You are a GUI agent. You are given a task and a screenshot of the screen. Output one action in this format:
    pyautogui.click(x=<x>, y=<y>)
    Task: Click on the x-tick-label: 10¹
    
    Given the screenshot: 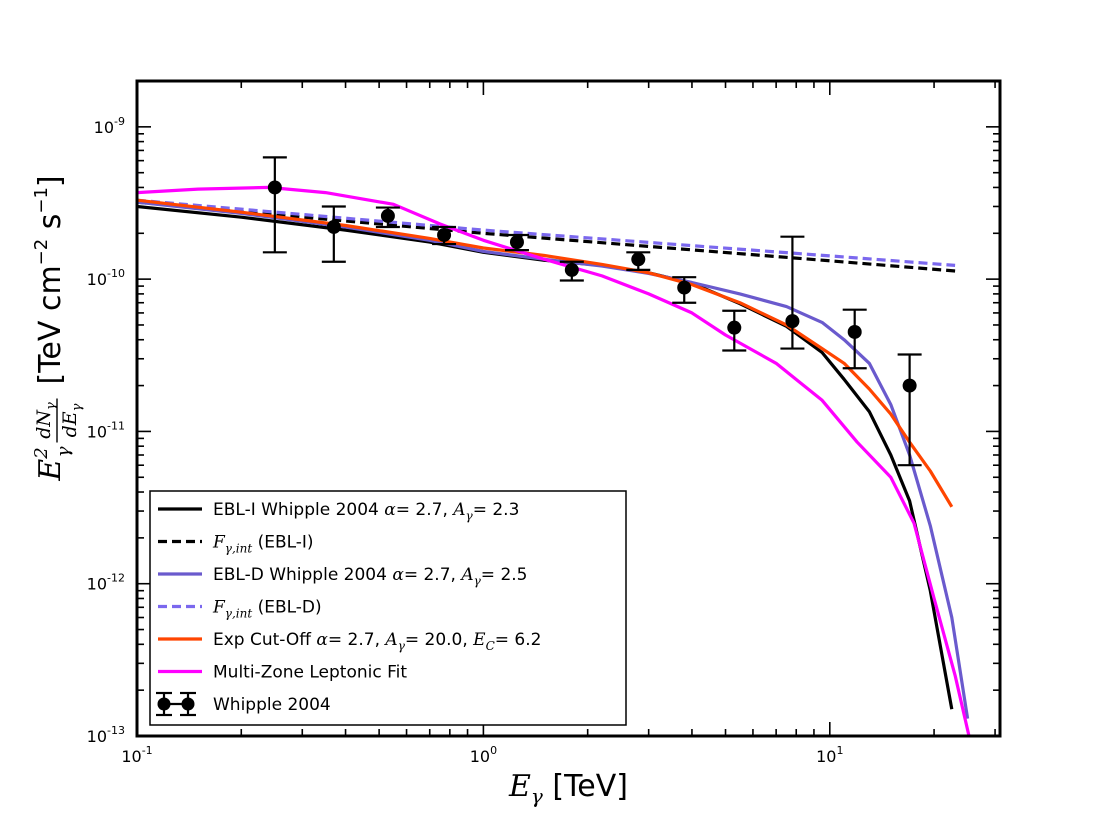 What is the action you would take?
    pyautogui.click(x=829, y=755)
    